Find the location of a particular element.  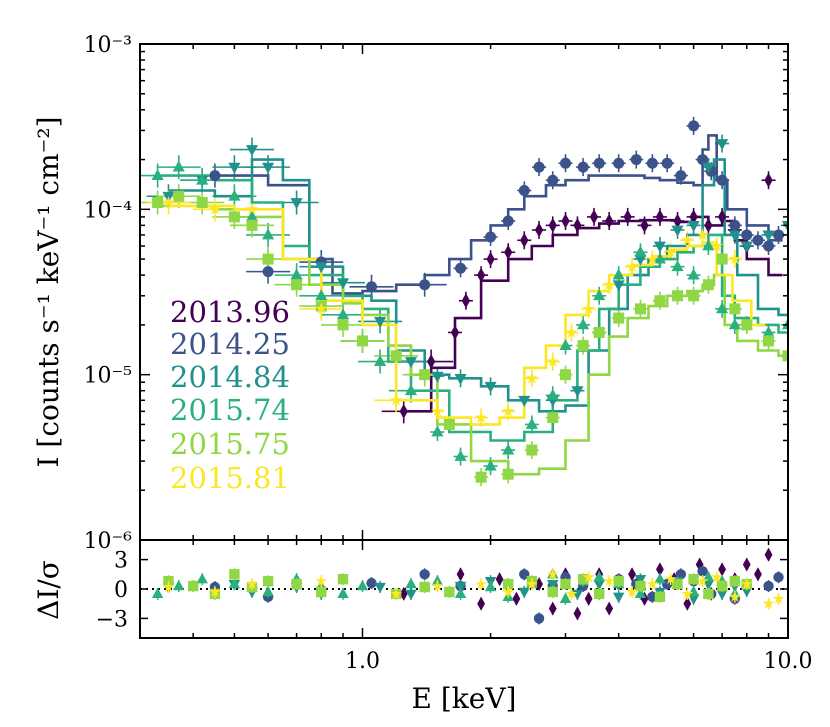

y-tick-label: 10⁻⁵ is located at coordinates (108, 376).